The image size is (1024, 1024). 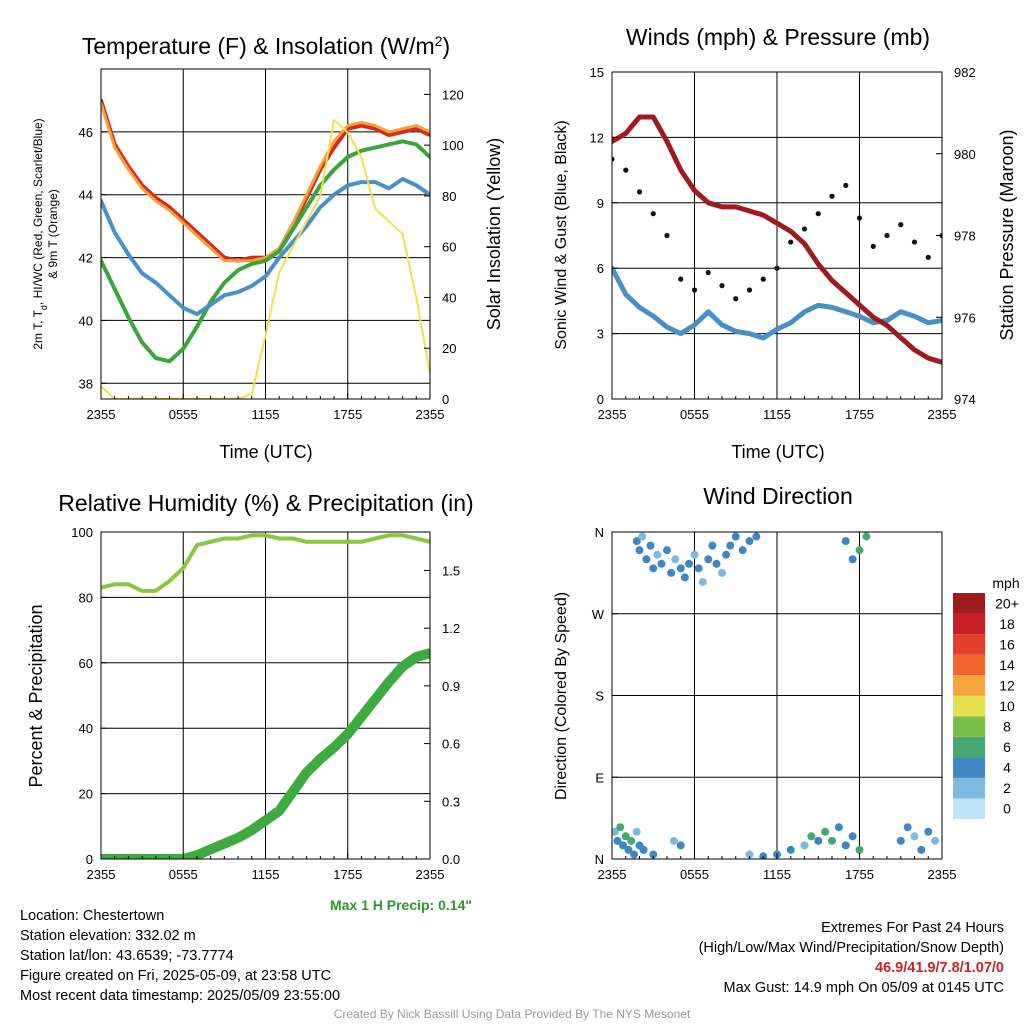 What do you see at coordinates (92, 916) in the screenshot?
I see `station-location: Location: Chestertown` at bounding box center [92, 916].